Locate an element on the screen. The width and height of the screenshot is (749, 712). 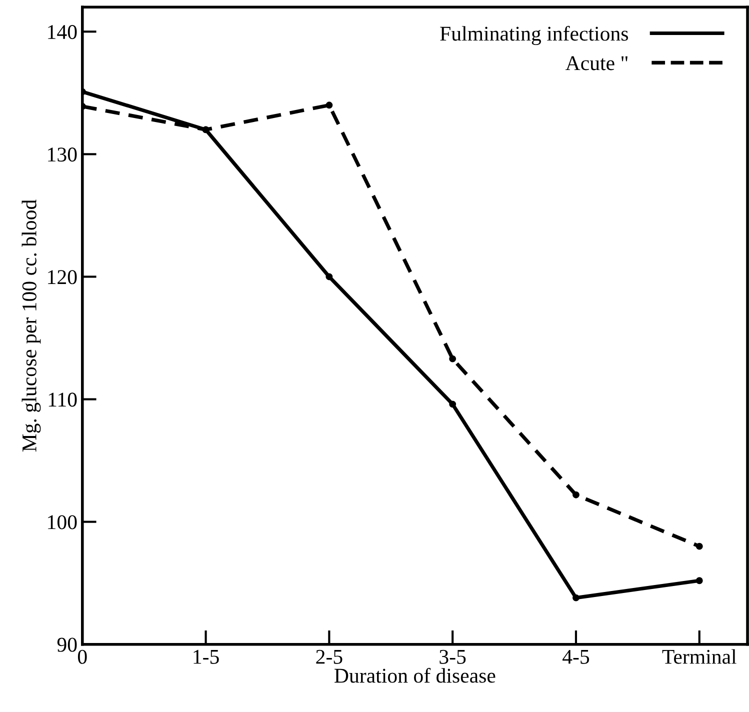
x-tick-label: 1-5 is located at coordinates (206, 657).